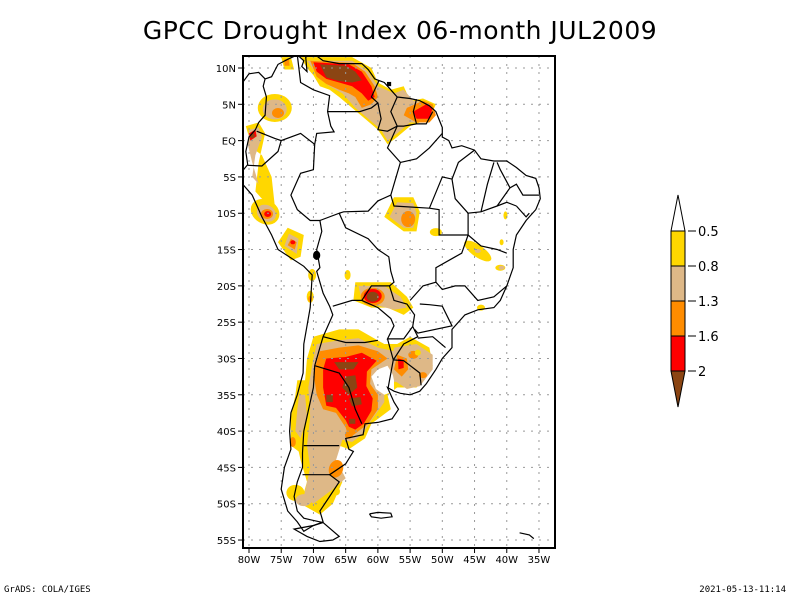 The width and height of the screenshot is (800, 600). Describe the element at coordinates (316, 532) in the screenshot. I see `coastline-tierra-del-fuego` at that location.